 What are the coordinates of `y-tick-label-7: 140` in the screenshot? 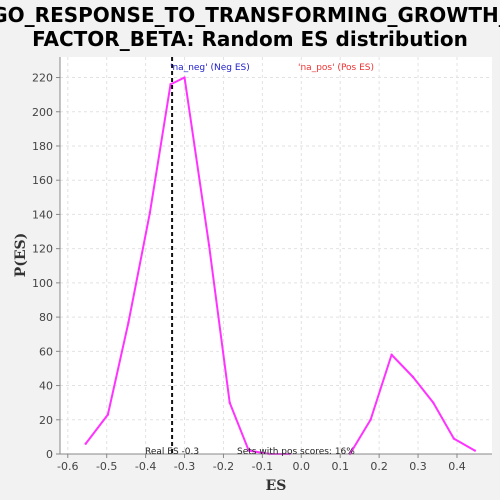 It's located at (42, 214).